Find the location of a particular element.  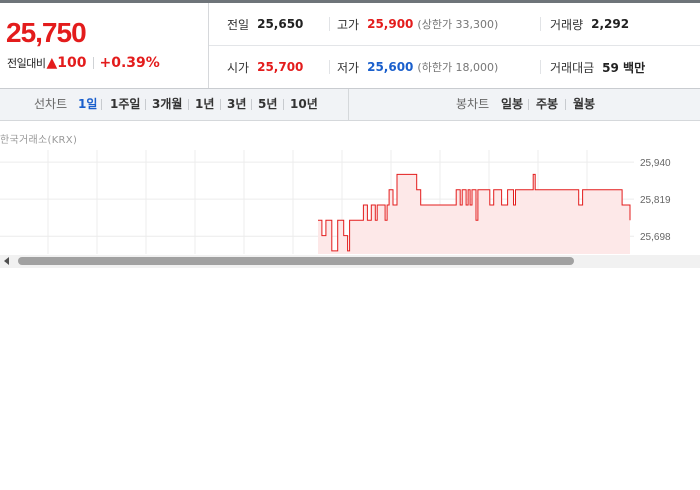

chart-scrollbar is located at coordinates (350, 261).